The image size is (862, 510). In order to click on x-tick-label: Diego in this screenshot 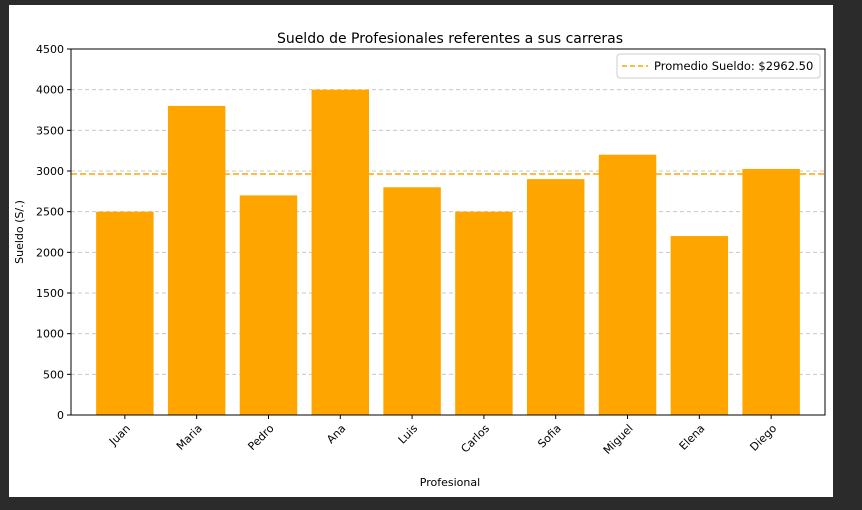, I will do `click(763, 438)`.